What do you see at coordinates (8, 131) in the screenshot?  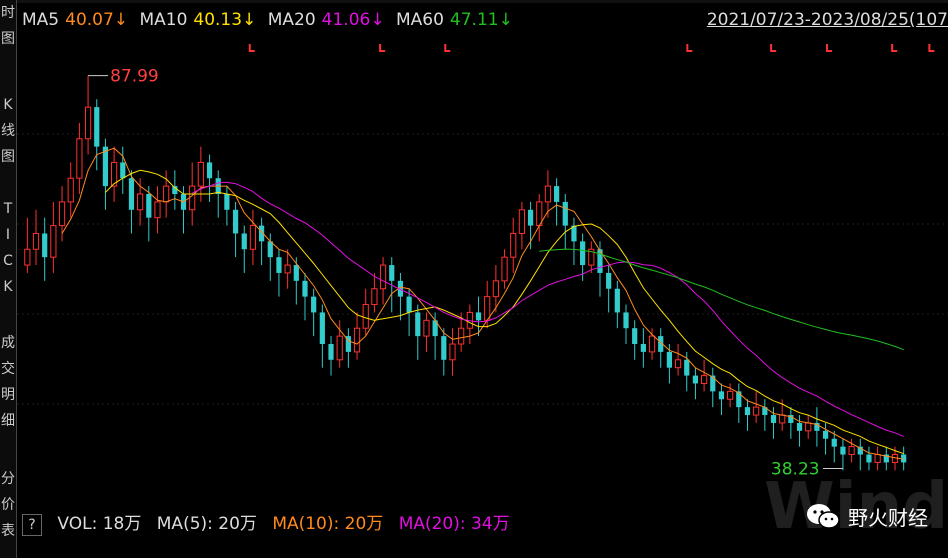 I see `tab-kline-chart: K 线 图` at bounding box center [8, 131].